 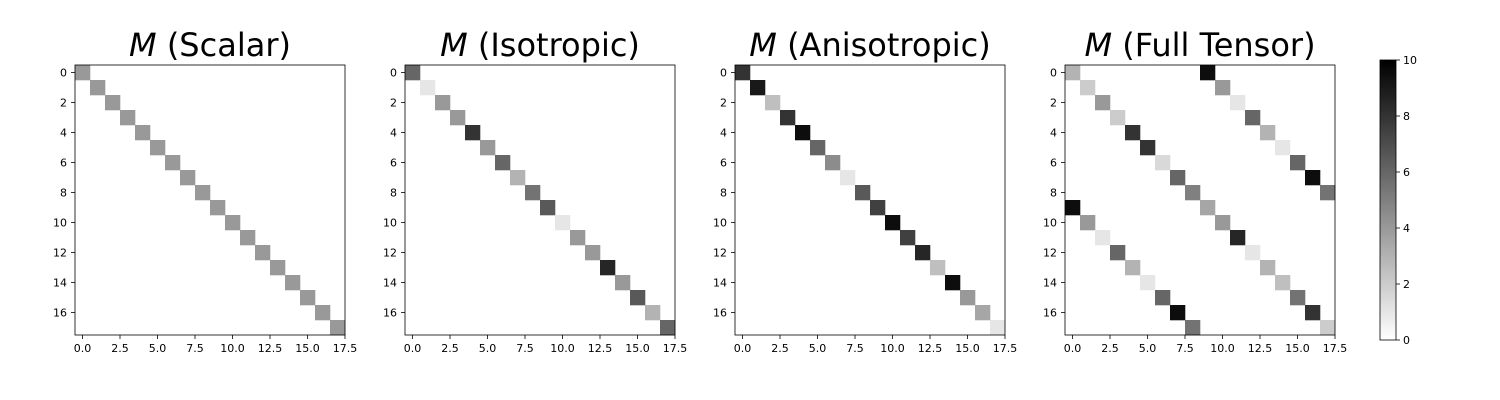 What do you see at coordinates (1260, 348) in the screenshot?
I see `x-tick-label: 12.5` at bounding box center [1260, 348].